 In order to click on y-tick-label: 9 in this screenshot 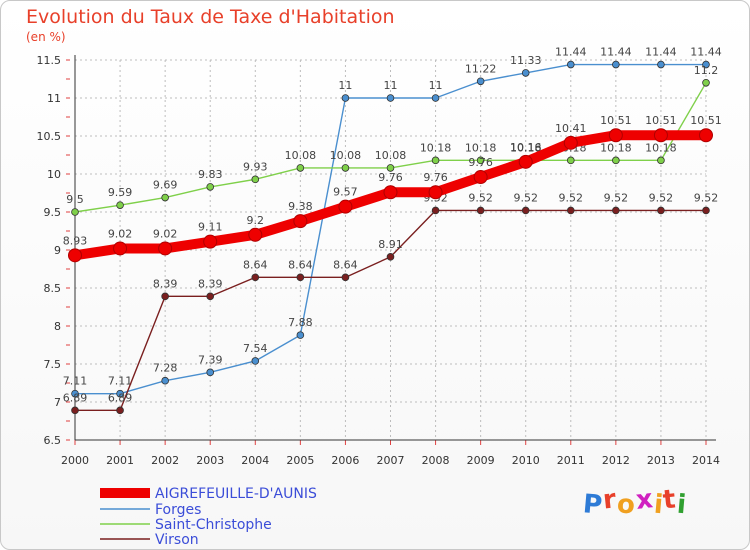, I will do `click(57, 250)`.